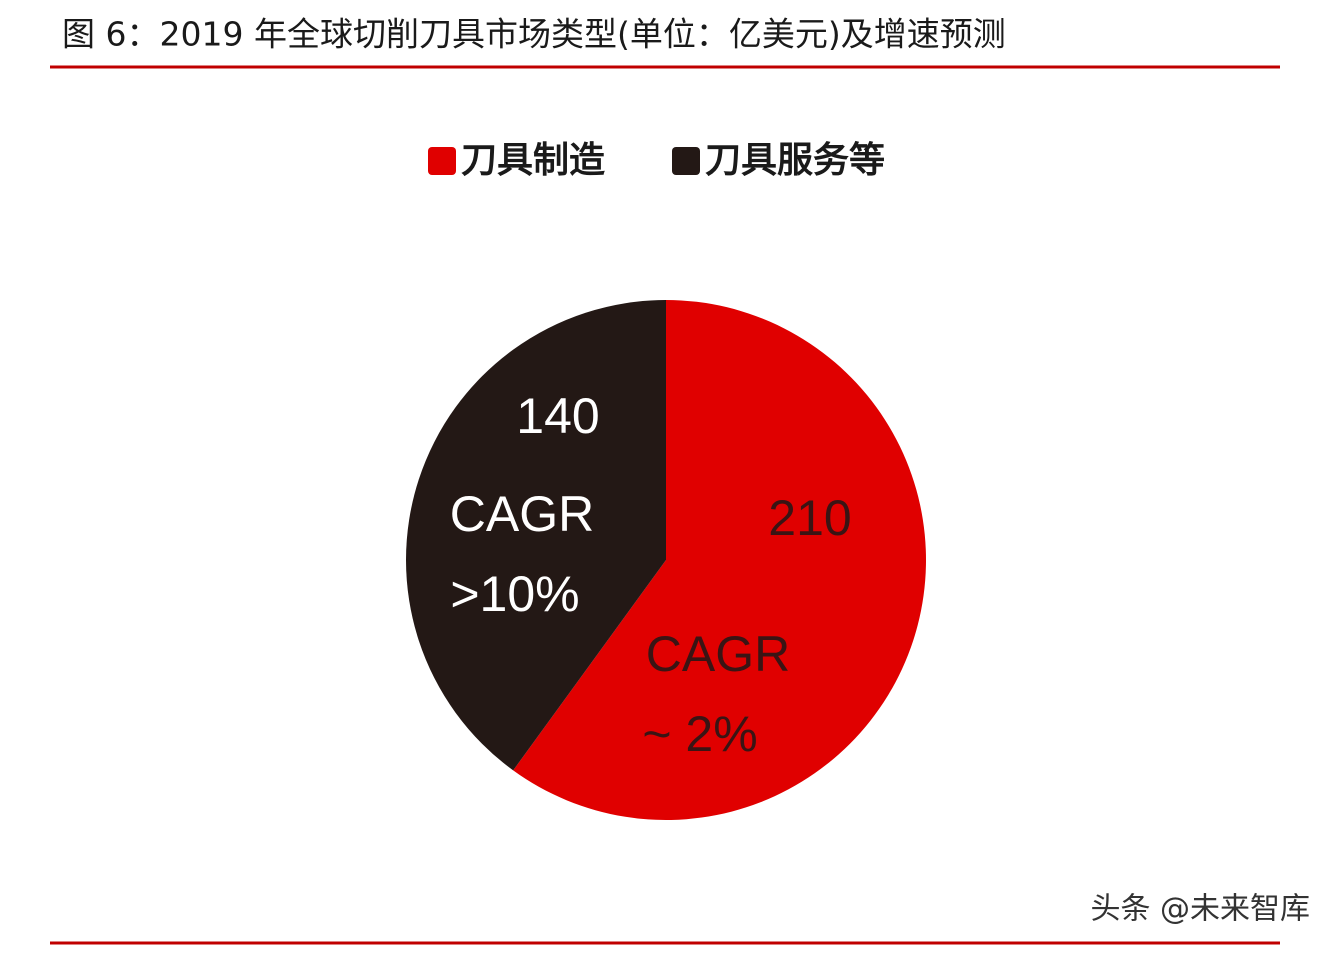 The image size is (1340, 956). What do you see at coordinates (699, 734) in the screenshot?
I see `slice-annotation: ~ 2%` at bounding box center [699, 734].